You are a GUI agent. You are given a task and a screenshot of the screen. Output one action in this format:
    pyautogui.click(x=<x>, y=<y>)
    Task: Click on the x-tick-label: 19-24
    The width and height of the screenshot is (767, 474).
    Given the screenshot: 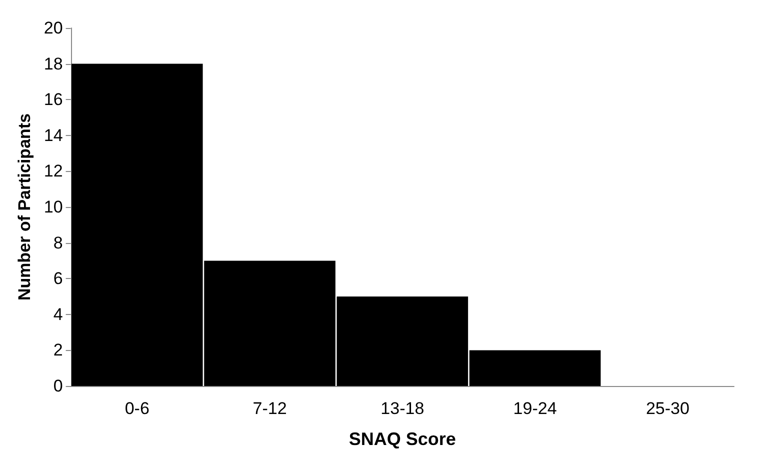 What is the action you would take?
    pyautogui.click(x=535, y=408)
    